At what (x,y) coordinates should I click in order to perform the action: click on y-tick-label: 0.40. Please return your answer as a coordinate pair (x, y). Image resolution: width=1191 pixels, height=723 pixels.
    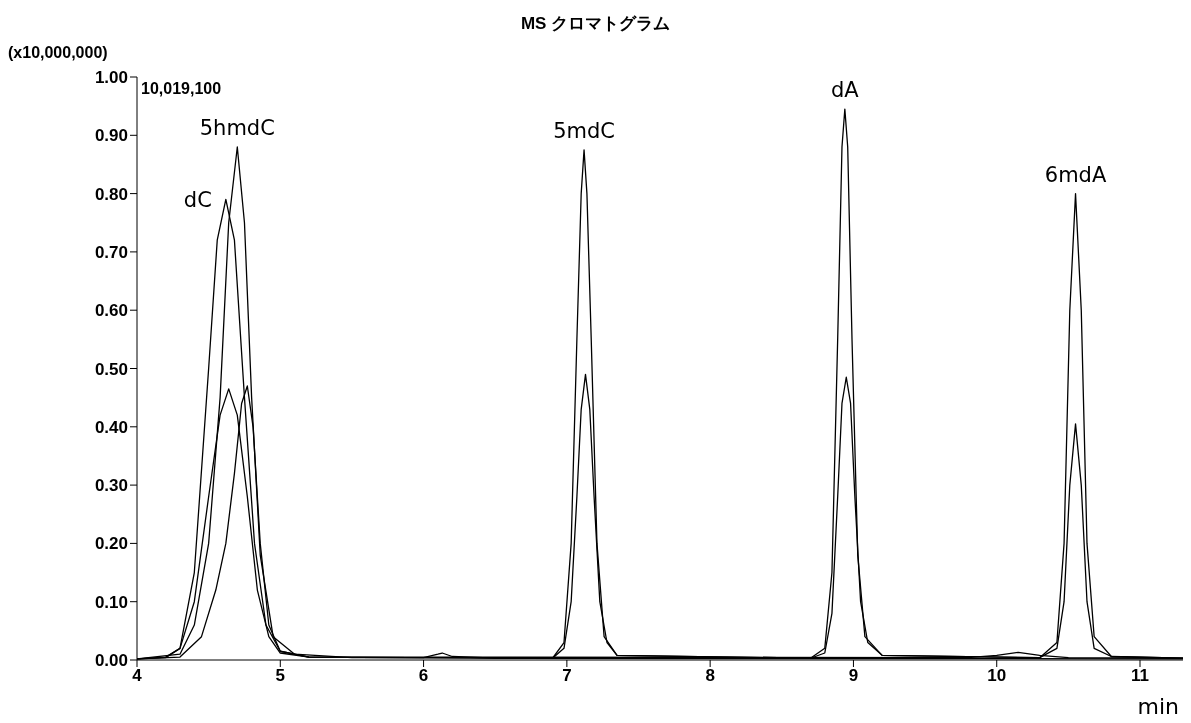
    Looking at the image, I should click on (111, 427).